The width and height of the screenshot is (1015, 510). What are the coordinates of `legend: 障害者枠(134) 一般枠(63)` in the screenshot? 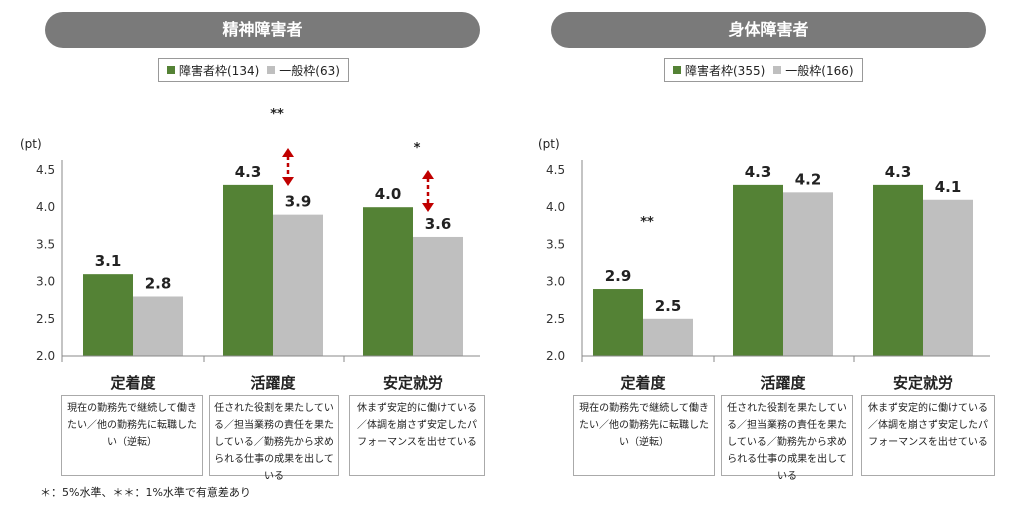 It's located at (253, 70).